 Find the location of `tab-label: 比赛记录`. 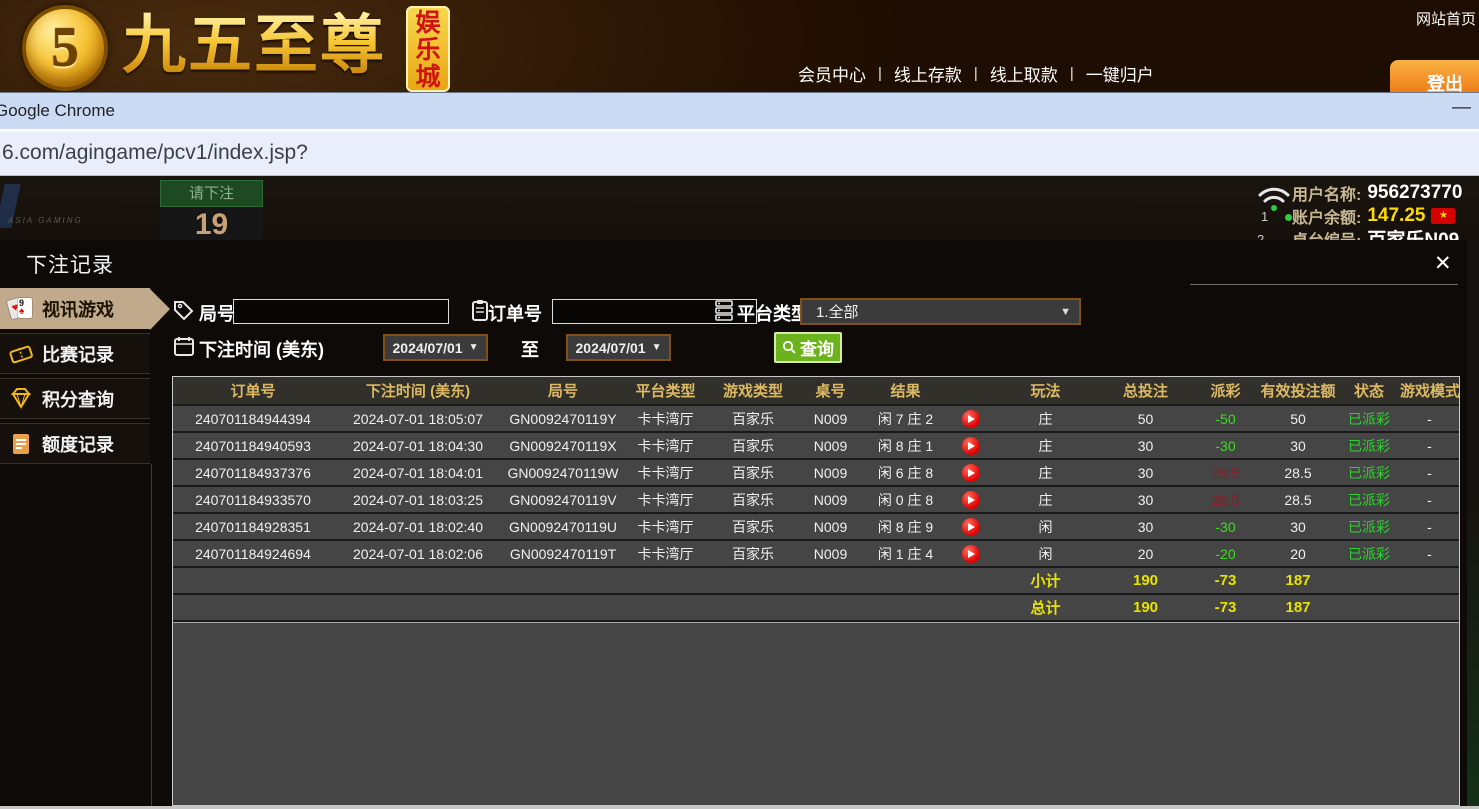

tab-label: 比赛记录 is located at coordinates (78, 354).